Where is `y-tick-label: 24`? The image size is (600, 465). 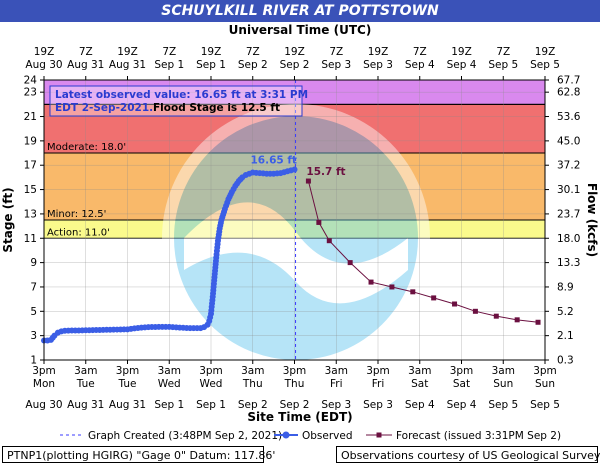
y-tick-label: 24 is located at coordinates (31, 81).